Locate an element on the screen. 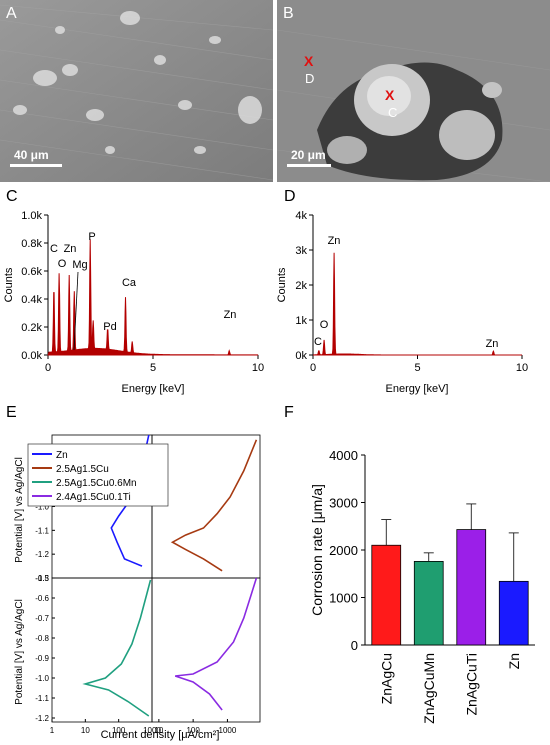  corrosion-category-label: Zn is located at coordinates (514, 661).